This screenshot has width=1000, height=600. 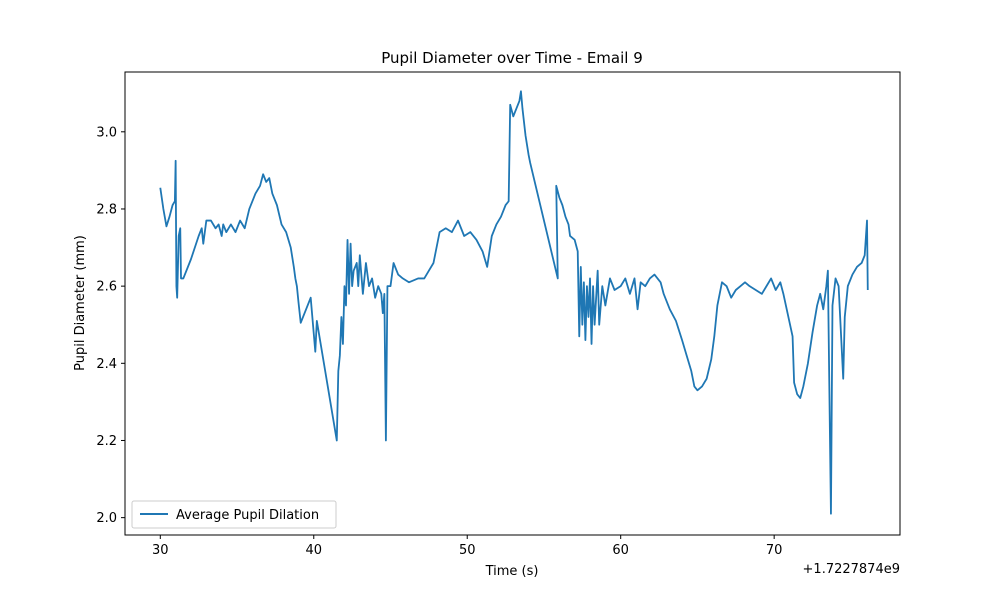 I want to click on legend-entry-label: Average Pupil Dilation, so click(x=247, y=515).